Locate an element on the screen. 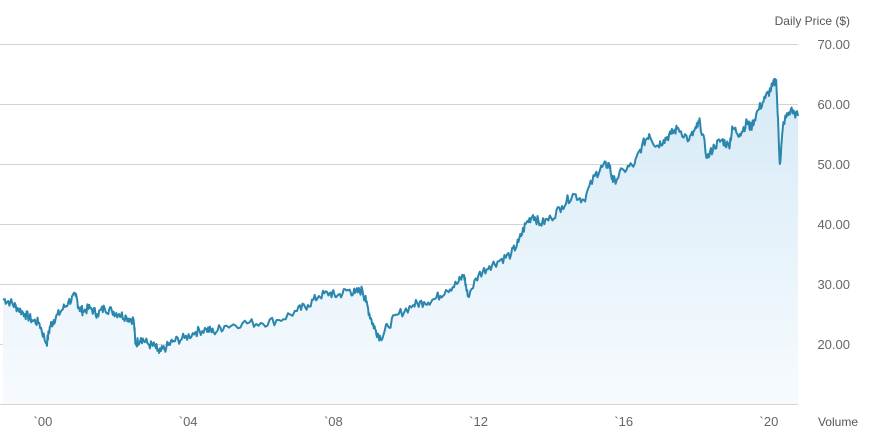 This screenshot has height=439, width=882. y-axis-title: Daily Price ($) is located at coordinates (812, 21).